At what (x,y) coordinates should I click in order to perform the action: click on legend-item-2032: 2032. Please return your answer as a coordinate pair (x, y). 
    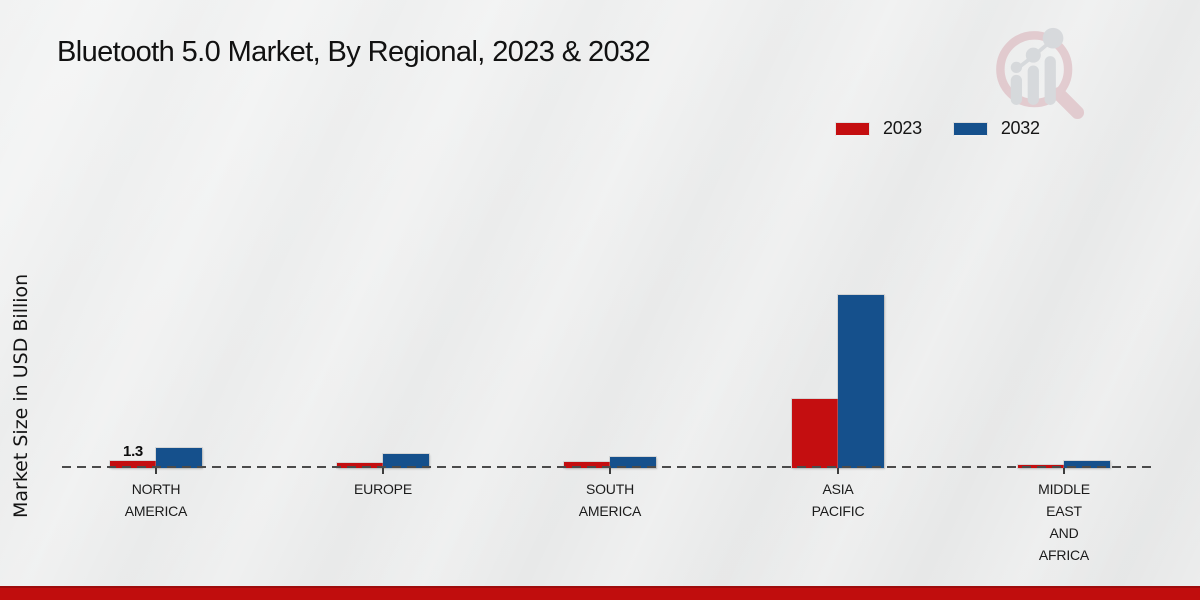
    Looking at the image, I should click on (996, 128).